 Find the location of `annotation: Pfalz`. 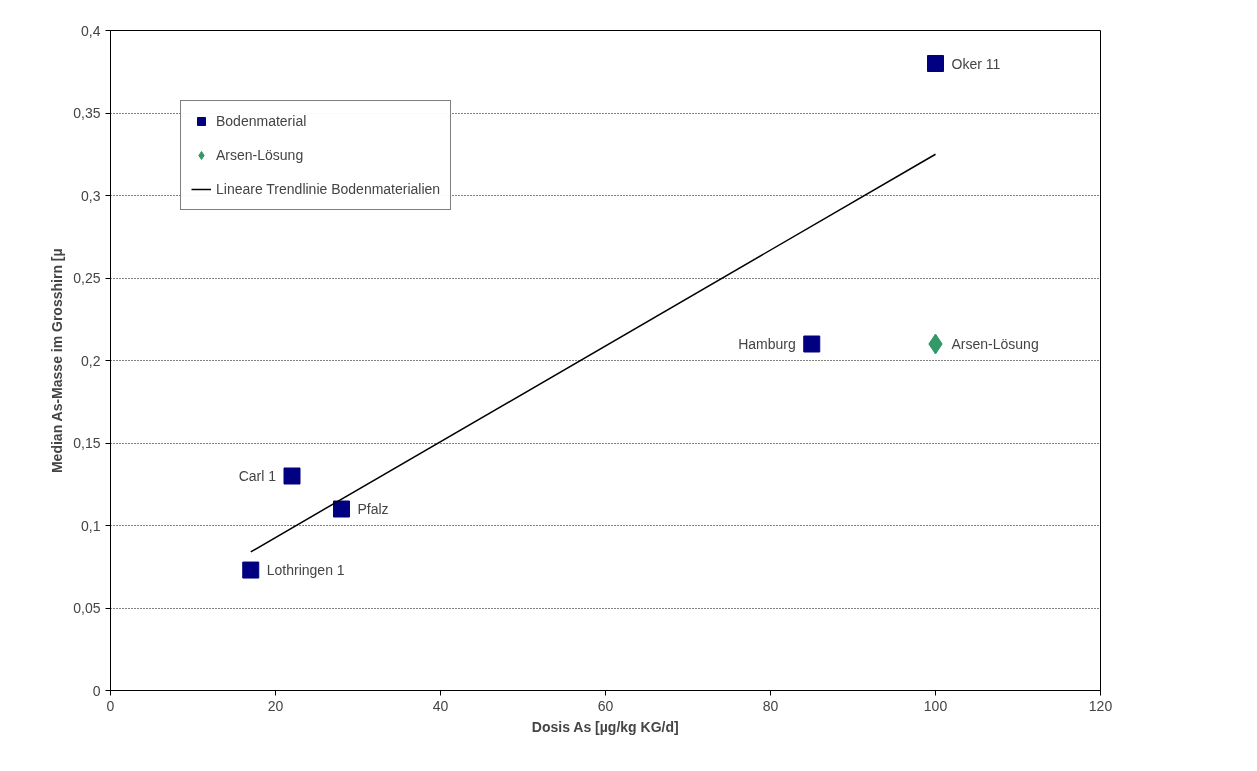

annotation: Pfalz is located at coordinates (373, 509).